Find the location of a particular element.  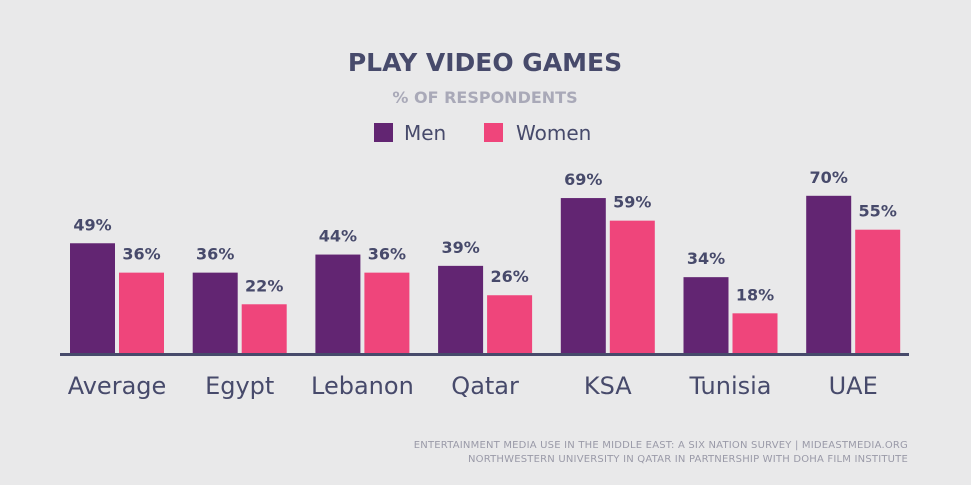

bar-women-lebanon is located at coordinates (387, 313).